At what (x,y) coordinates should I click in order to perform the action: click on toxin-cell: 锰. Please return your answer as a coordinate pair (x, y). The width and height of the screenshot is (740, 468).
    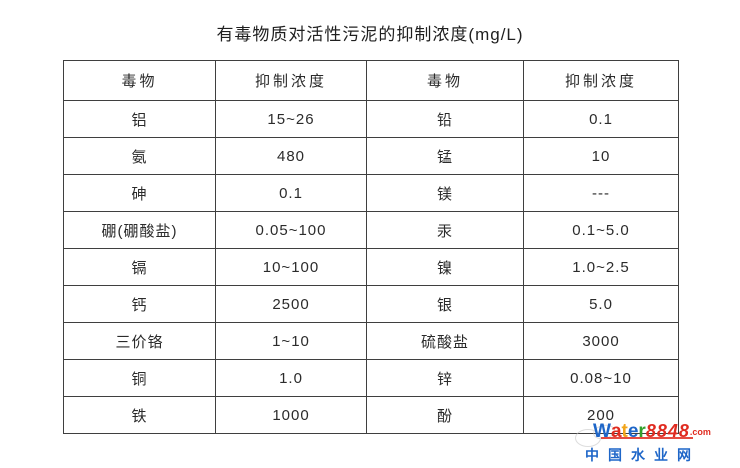
    Looking at the image, I should click on (445, 156).